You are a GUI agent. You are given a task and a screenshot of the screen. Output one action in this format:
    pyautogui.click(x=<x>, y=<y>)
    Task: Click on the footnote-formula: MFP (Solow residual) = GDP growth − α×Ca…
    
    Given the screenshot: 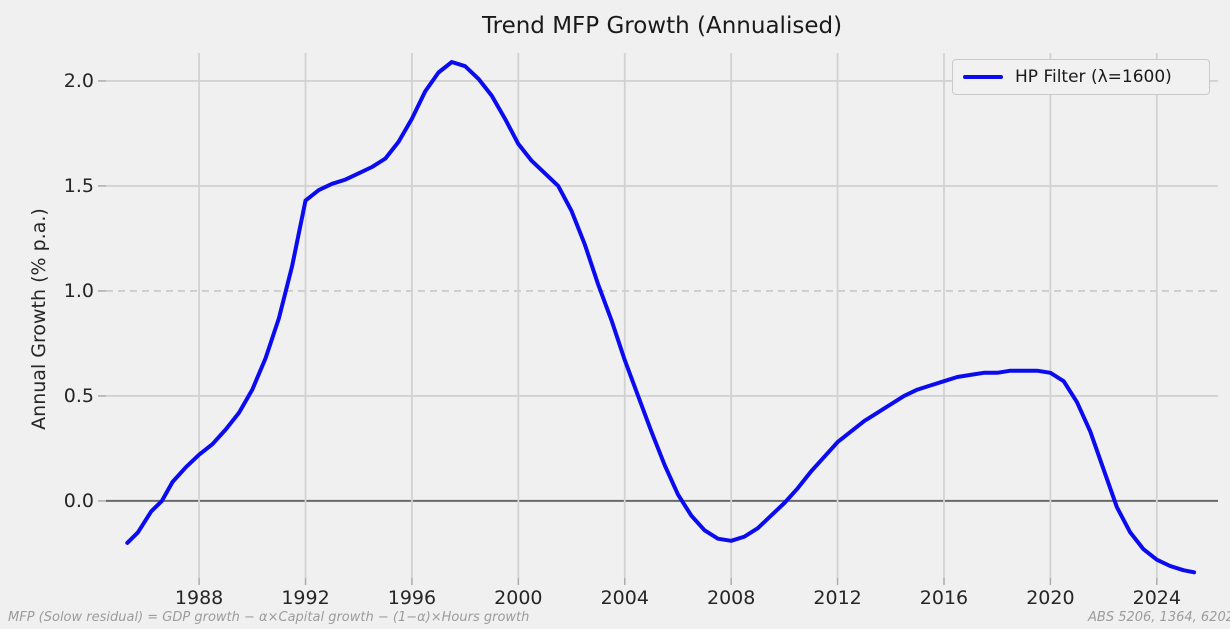 What is the action you would take?
    pyautogui.click(x=269, y=617)
    